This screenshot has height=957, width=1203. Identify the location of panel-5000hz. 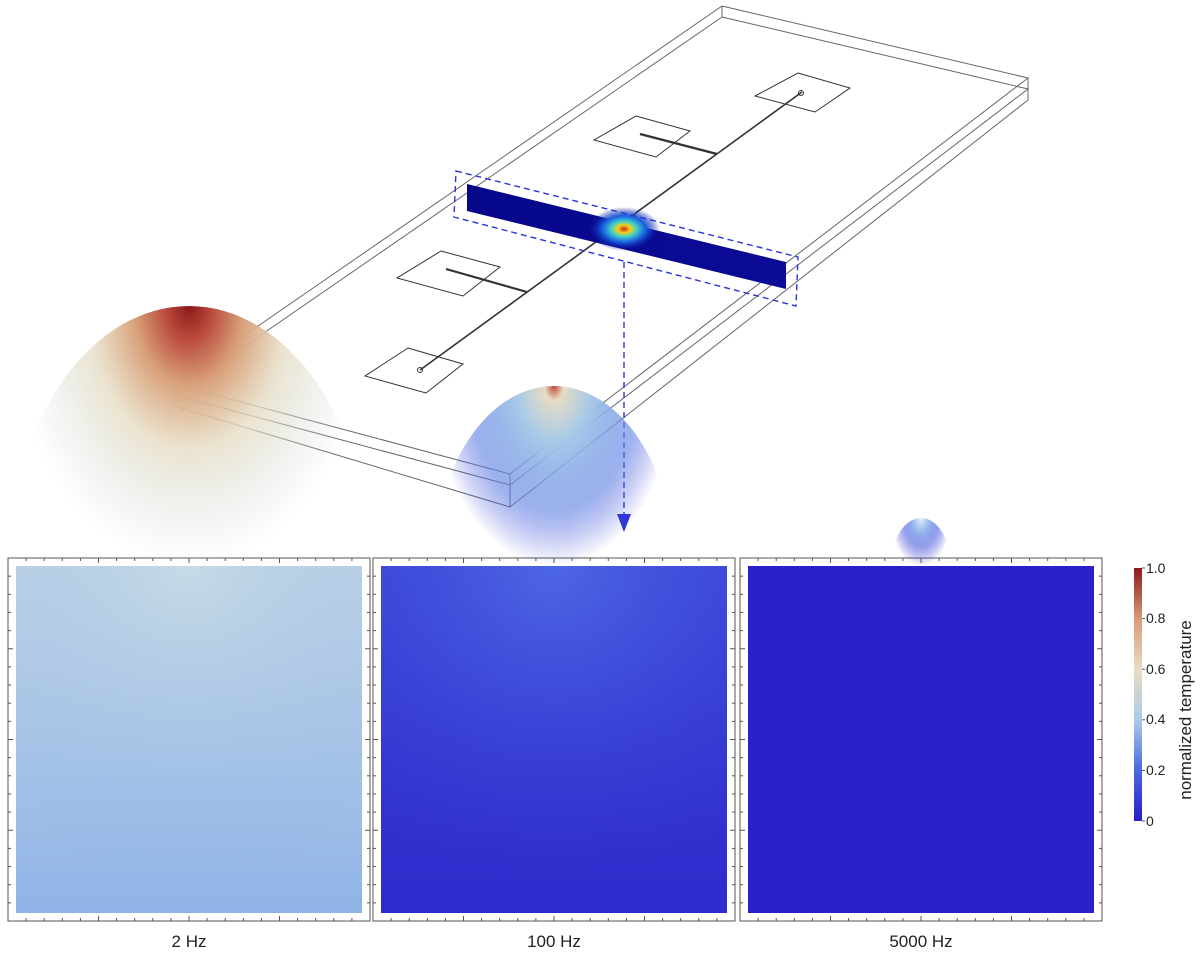
(921, 720).